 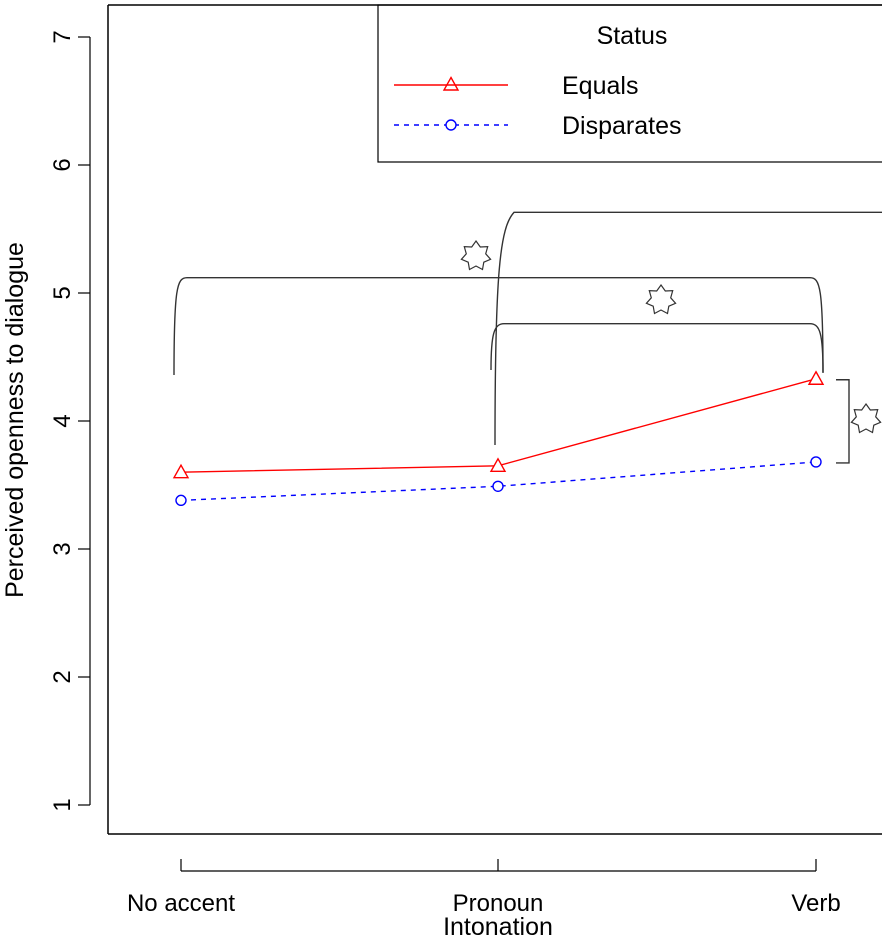 I want to click on y-tick-label: 7, so click(x=62, y=36).